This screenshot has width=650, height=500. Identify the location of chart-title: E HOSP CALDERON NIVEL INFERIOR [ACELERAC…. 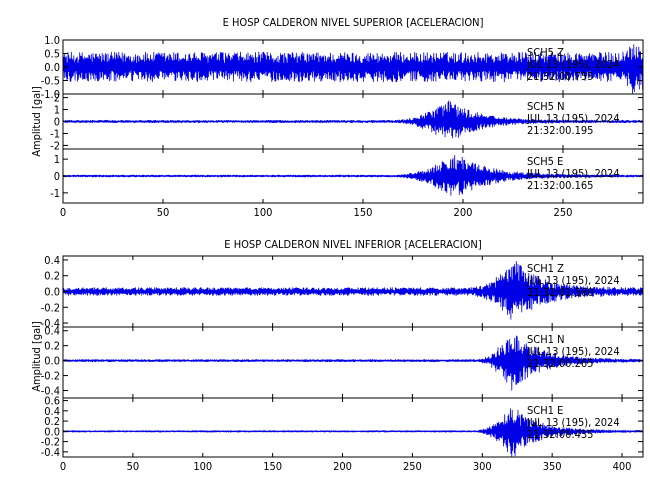
(353, 244).